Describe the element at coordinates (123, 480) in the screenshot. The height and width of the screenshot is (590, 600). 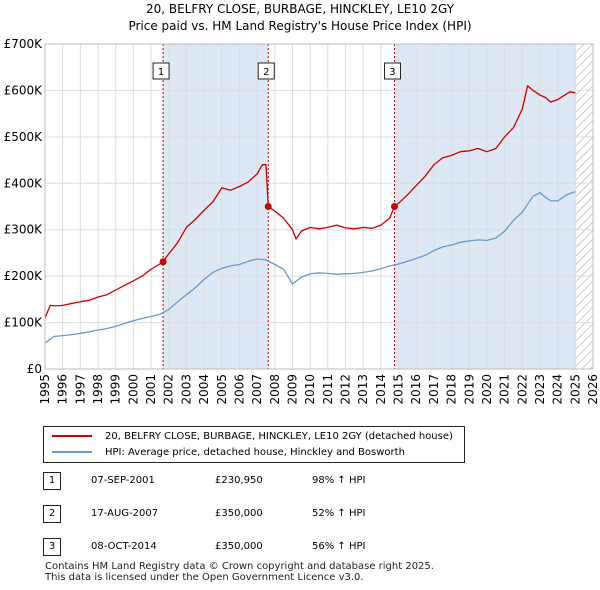
I see `sale-date: 07-SEP-2001` at that location.